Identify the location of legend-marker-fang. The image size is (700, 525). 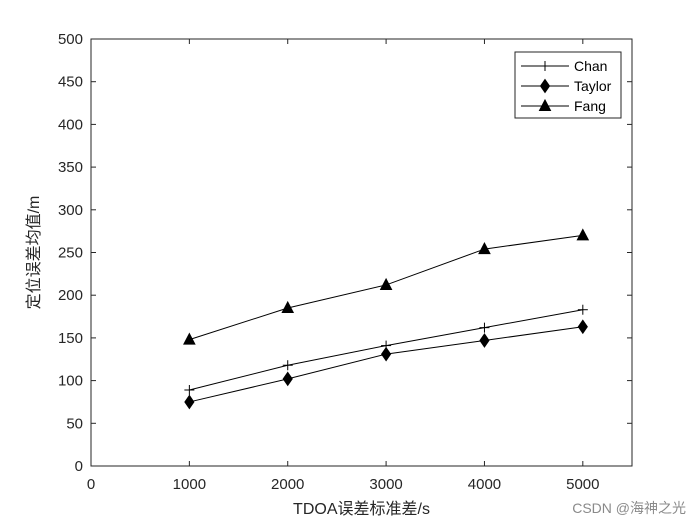
(545, 104).